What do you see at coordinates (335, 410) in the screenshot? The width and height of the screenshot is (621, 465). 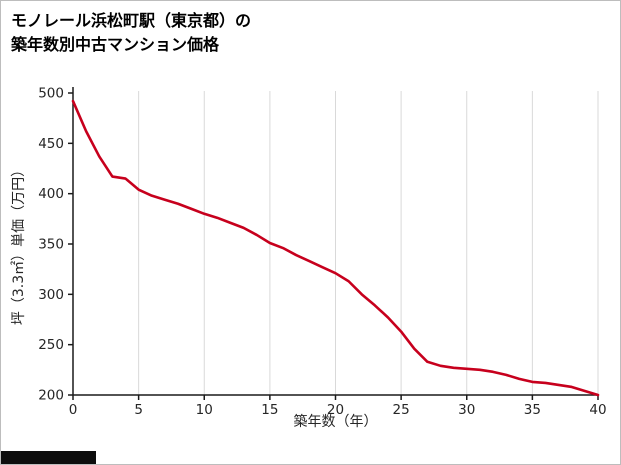 I see `x-tick-label: 20` at bounding box center [335, 410].